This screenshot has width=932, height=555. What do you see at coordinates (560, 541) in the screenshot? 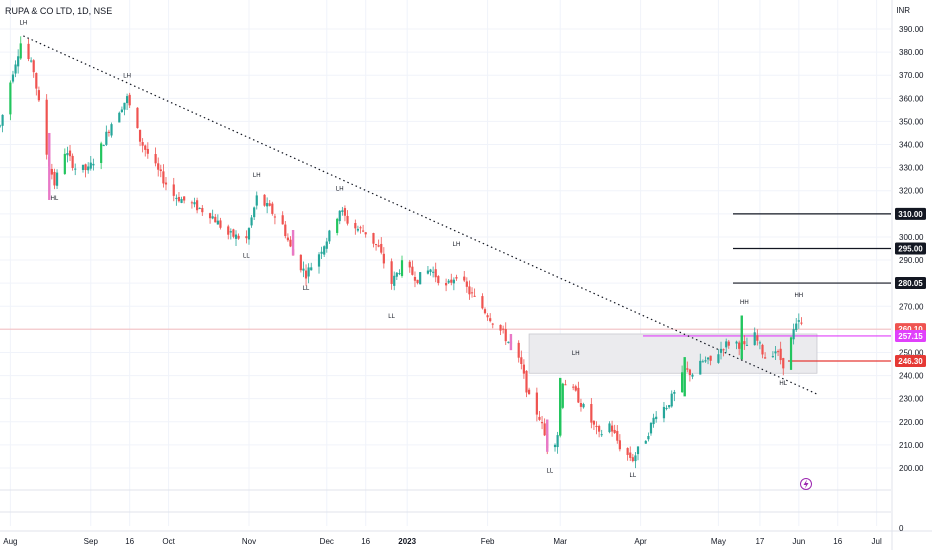
I see `x-tick-label: Mar` at bounding box center [560, 541].